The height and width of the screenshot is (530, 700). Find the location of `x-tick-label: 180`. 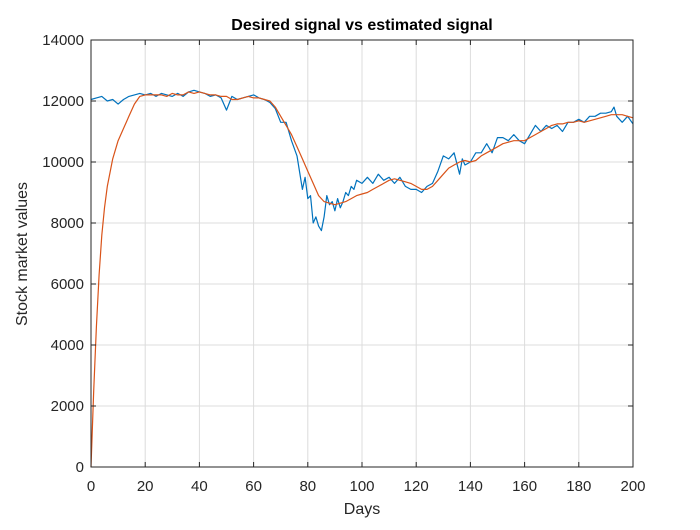

x-tick-label: 180 is located at coordinates (578, 486).